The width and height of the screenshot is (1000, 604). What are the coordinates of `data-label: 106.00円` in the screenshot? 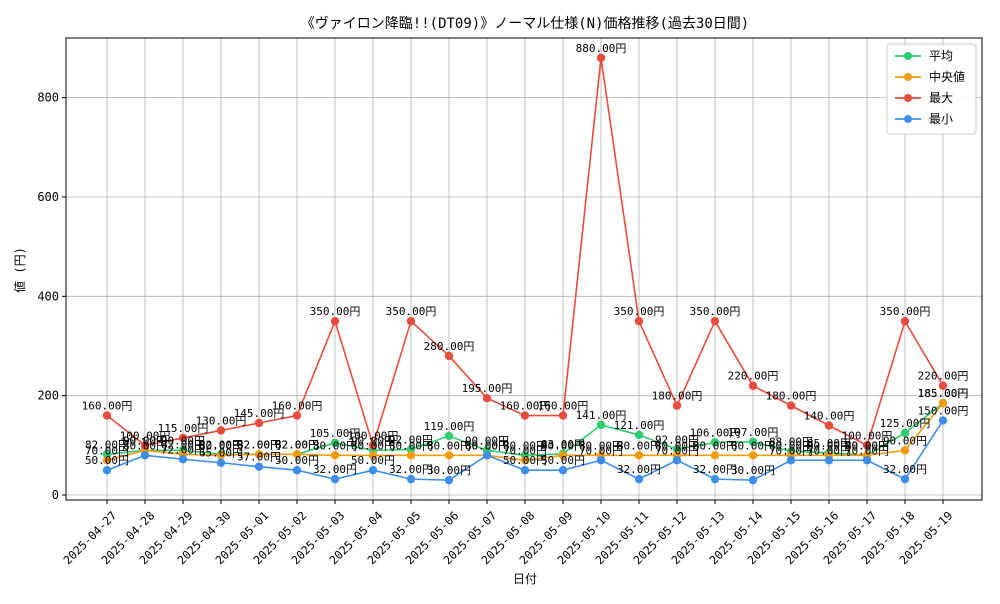 It's located at (715, 432).